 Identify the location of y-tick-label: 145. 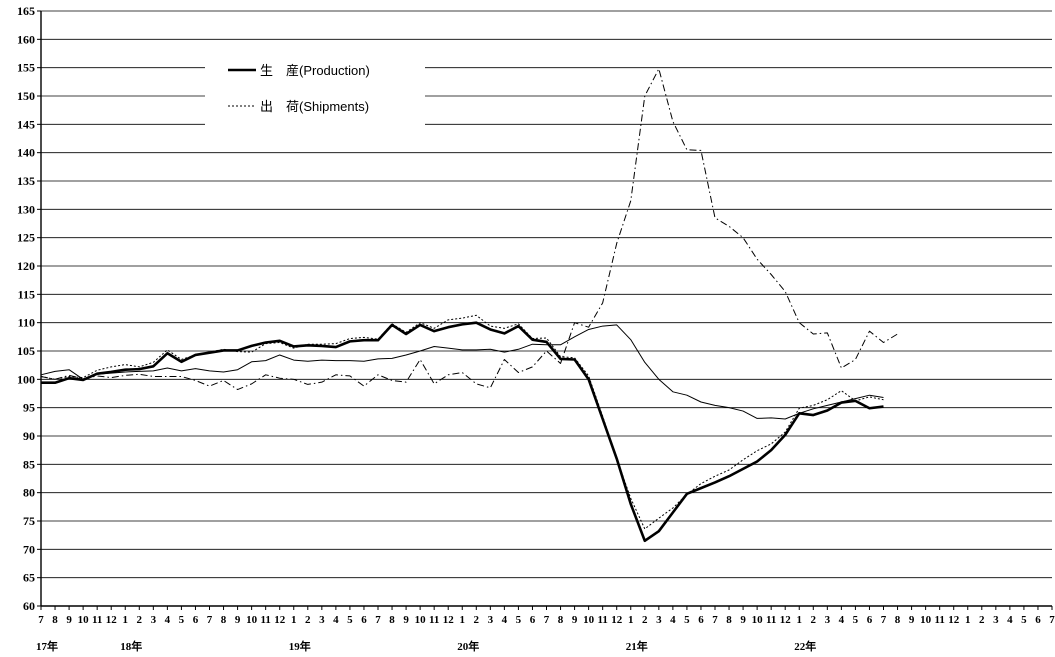
(26, 124).